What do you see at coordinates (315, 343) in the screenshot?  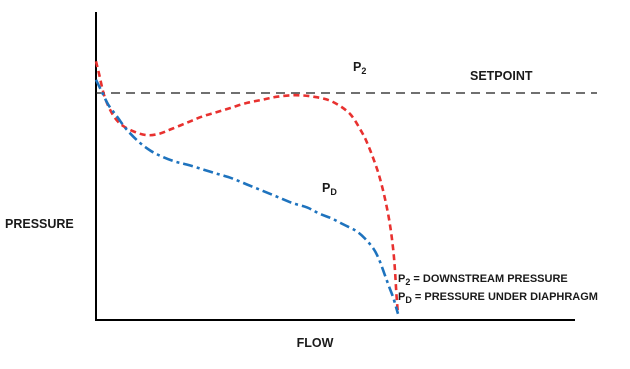 I see `x-axis-label: FLOW` at bounding box center [315, 343].